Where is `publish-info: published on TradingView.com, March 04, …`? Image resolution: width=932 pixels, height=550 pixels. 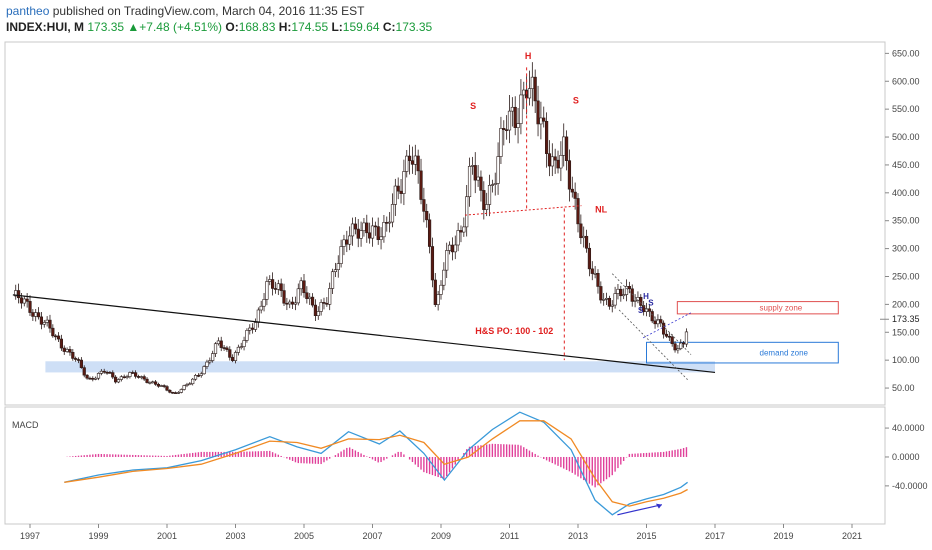
publish-info: published on TradingView.com, March 04, … is located at coordinates (207, 11).